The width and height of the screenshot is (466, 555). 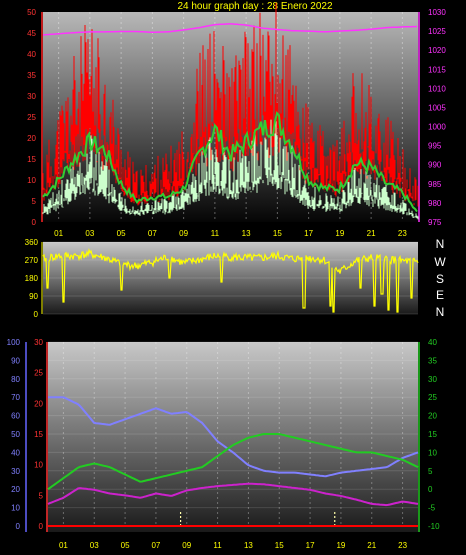 I want to click on pressure-series, so click(x=230, y=29).